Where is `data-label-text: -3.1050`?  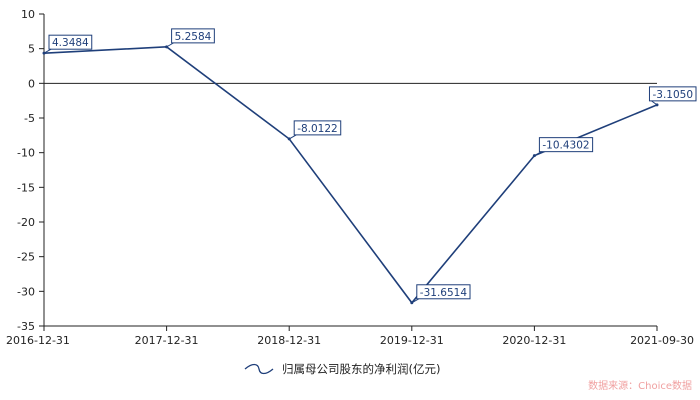 data-label-text: -3.1050 is located at coordinates (672, 95).